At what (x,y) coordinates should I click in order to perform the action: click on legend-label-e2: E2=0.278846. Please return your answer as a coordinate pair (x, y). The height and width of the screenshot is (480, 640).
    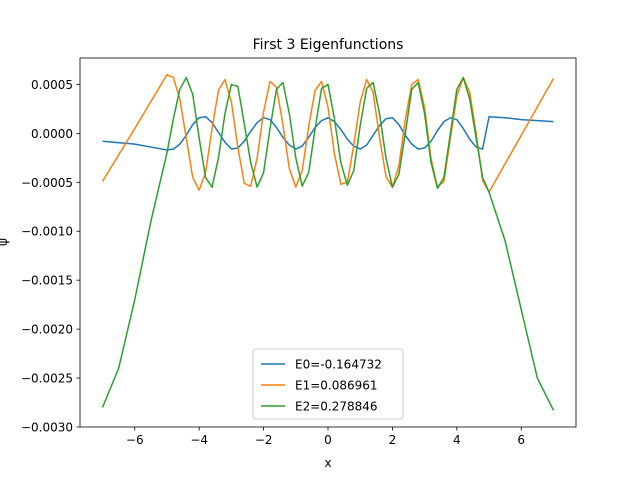
    Looking at the image, I should click on (336, 407).